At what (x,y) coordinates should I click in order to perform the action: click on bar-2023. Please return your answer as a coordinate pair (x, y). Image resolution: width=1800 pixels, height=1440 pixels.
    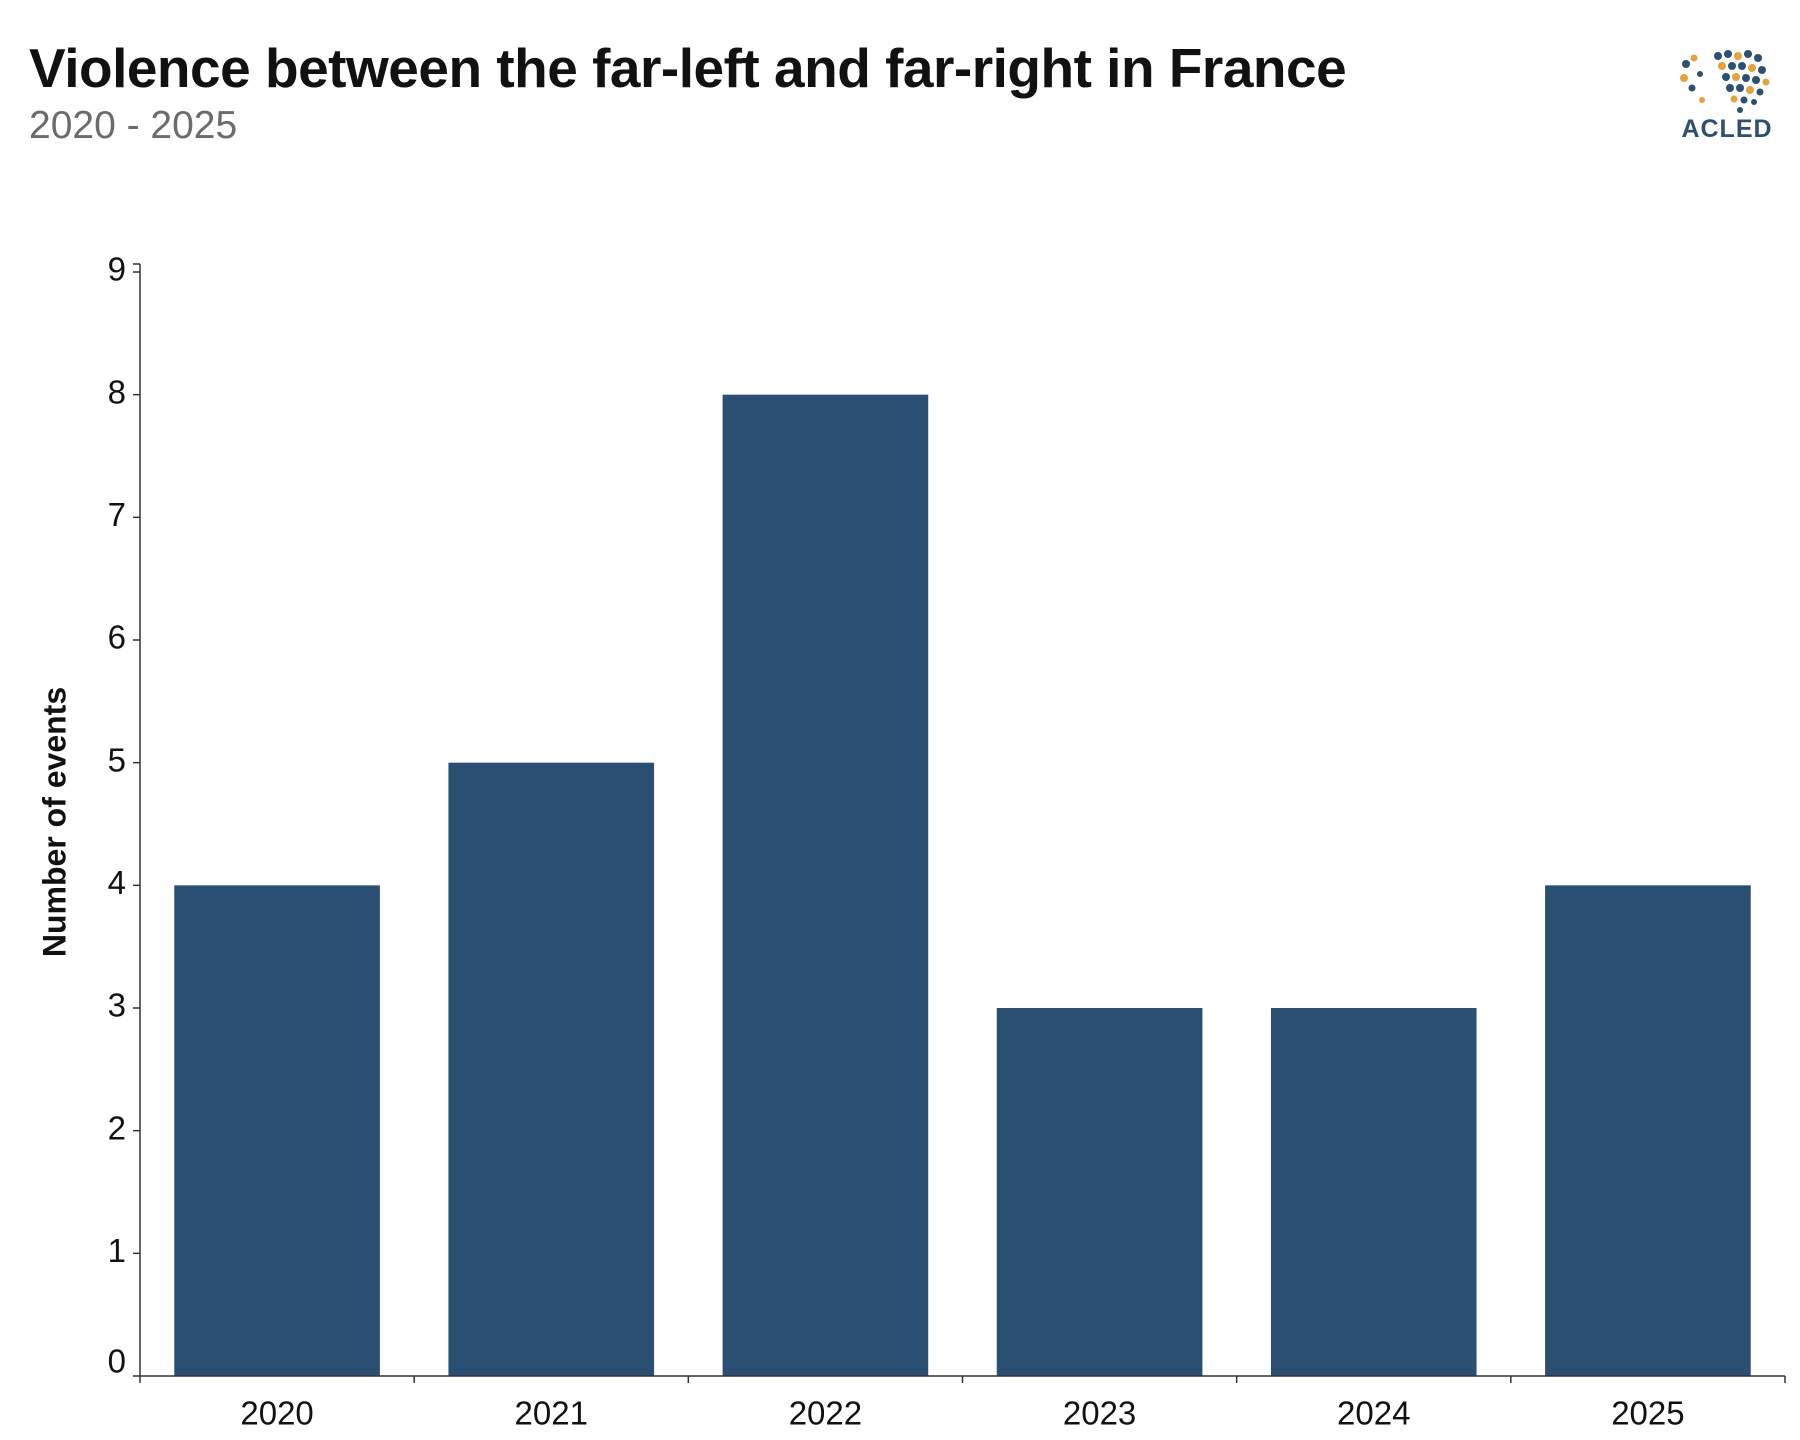
    Looking at the image, I should click on (1099, 1192).